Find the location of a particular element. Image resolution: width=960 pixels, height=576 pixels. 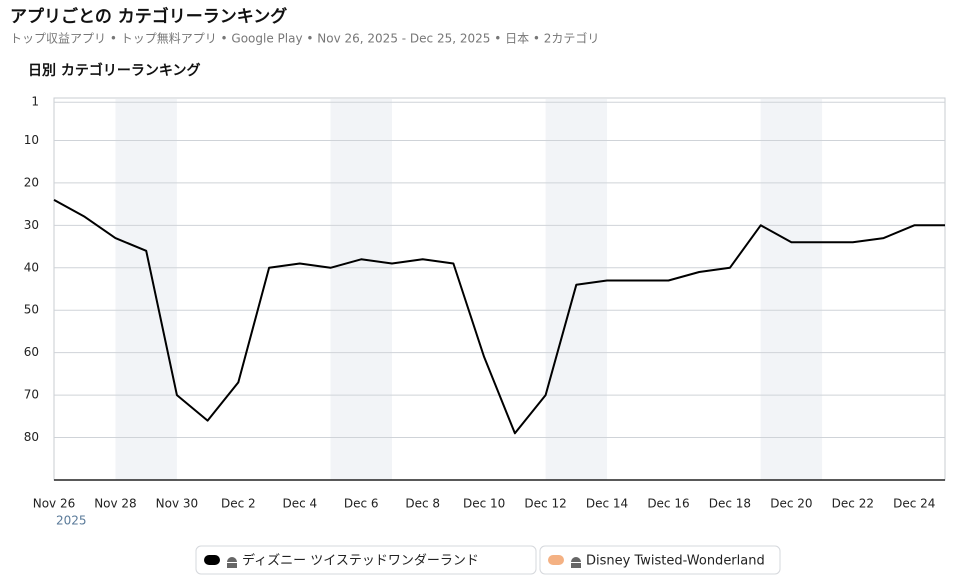

x-tick-label: Dec 10 is located at coordinates (484, 504).